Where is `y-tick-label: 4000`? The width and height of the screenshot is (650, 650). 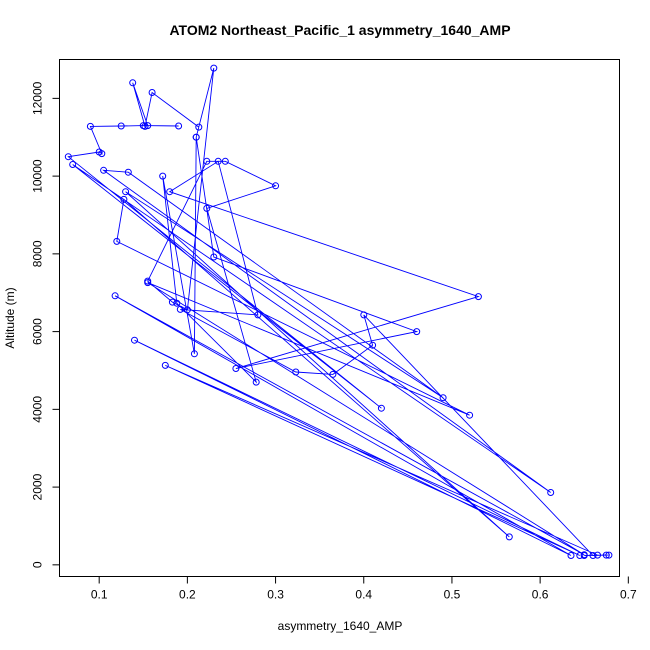
y-tick-label: 4000 is located at coordinates (38, 409).